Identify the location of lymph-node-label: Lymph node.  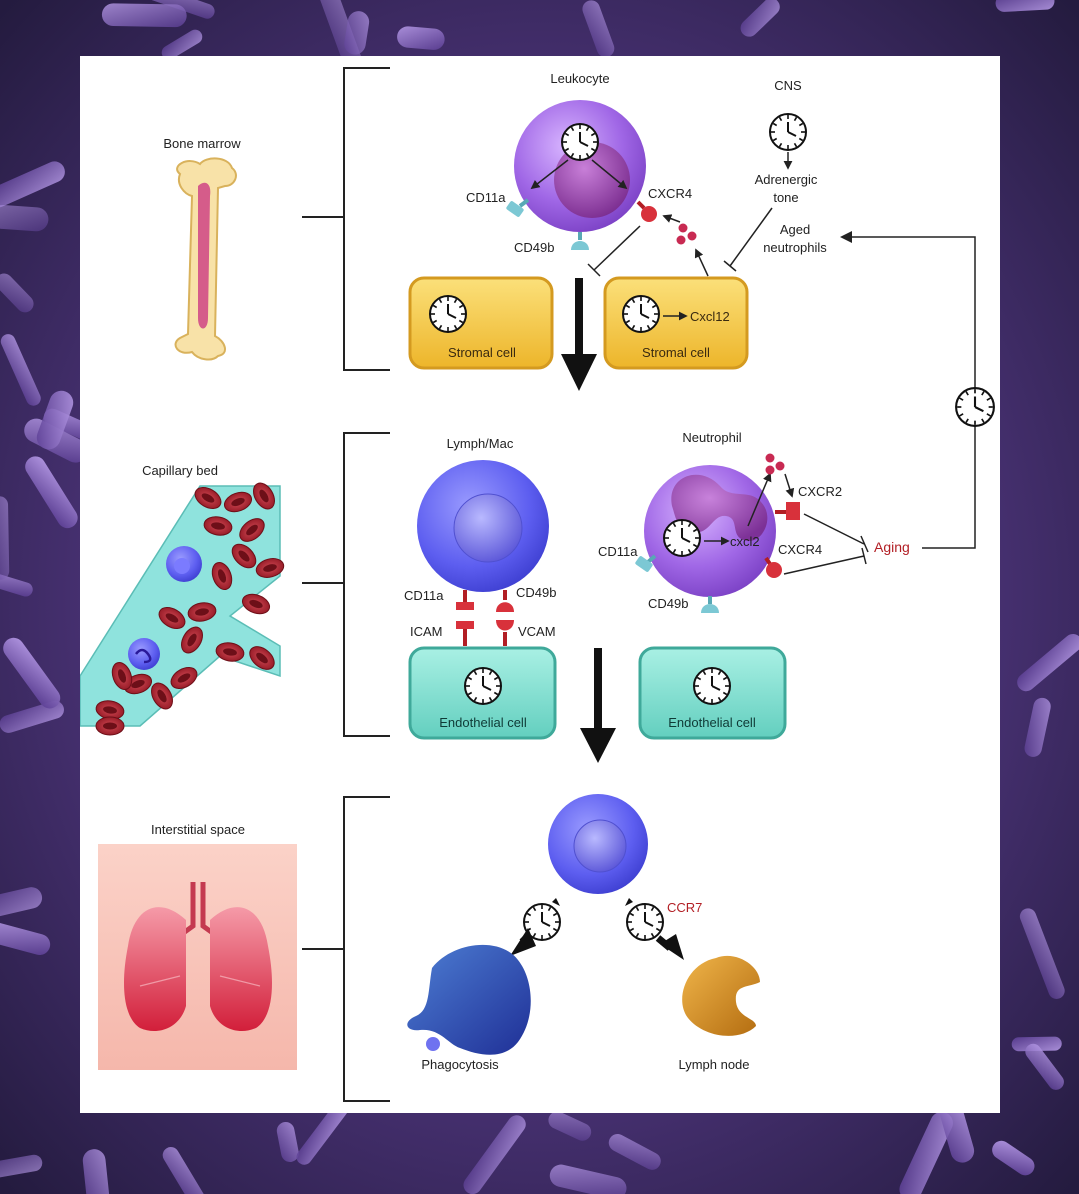
(713, 1064).